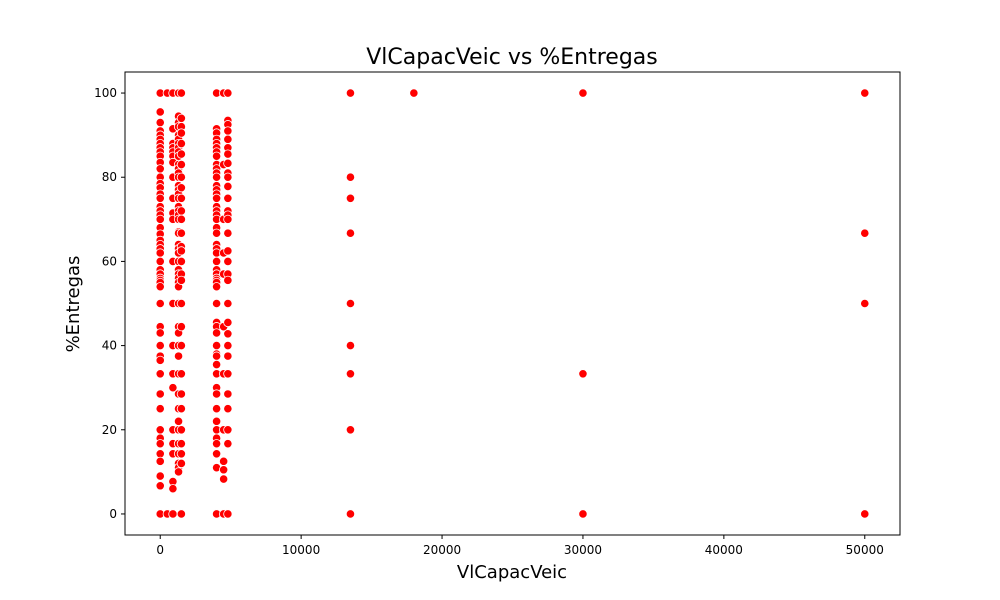 This screenshot has width=1000, height=600. What do you see at coordinates (105, 93) in the screenshot?
I see `y-tick-label: 100` at bounding box center [105, 93].